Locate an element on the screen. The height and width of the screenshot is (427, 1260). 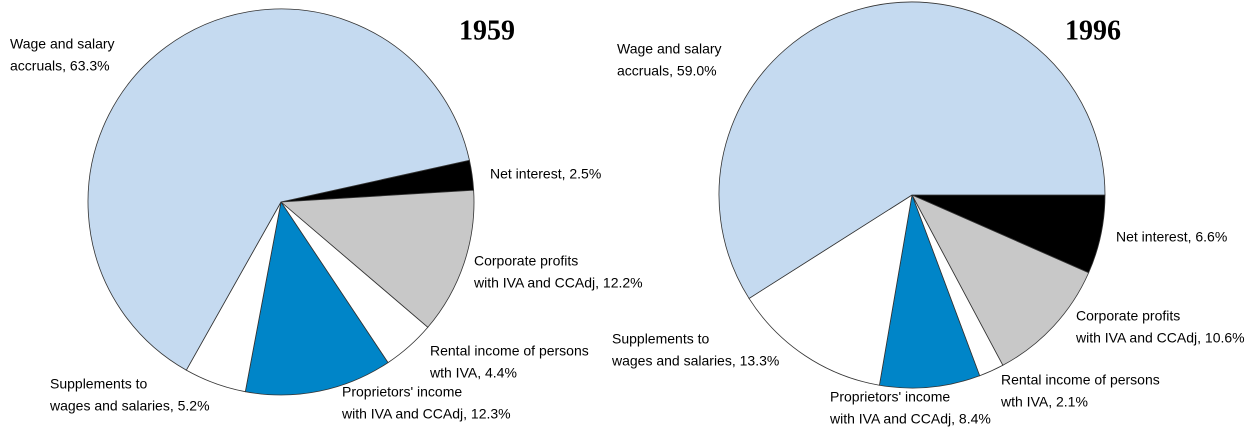
slice-label: wages and salaries, 5.2% is located at coordinates (129, 406).